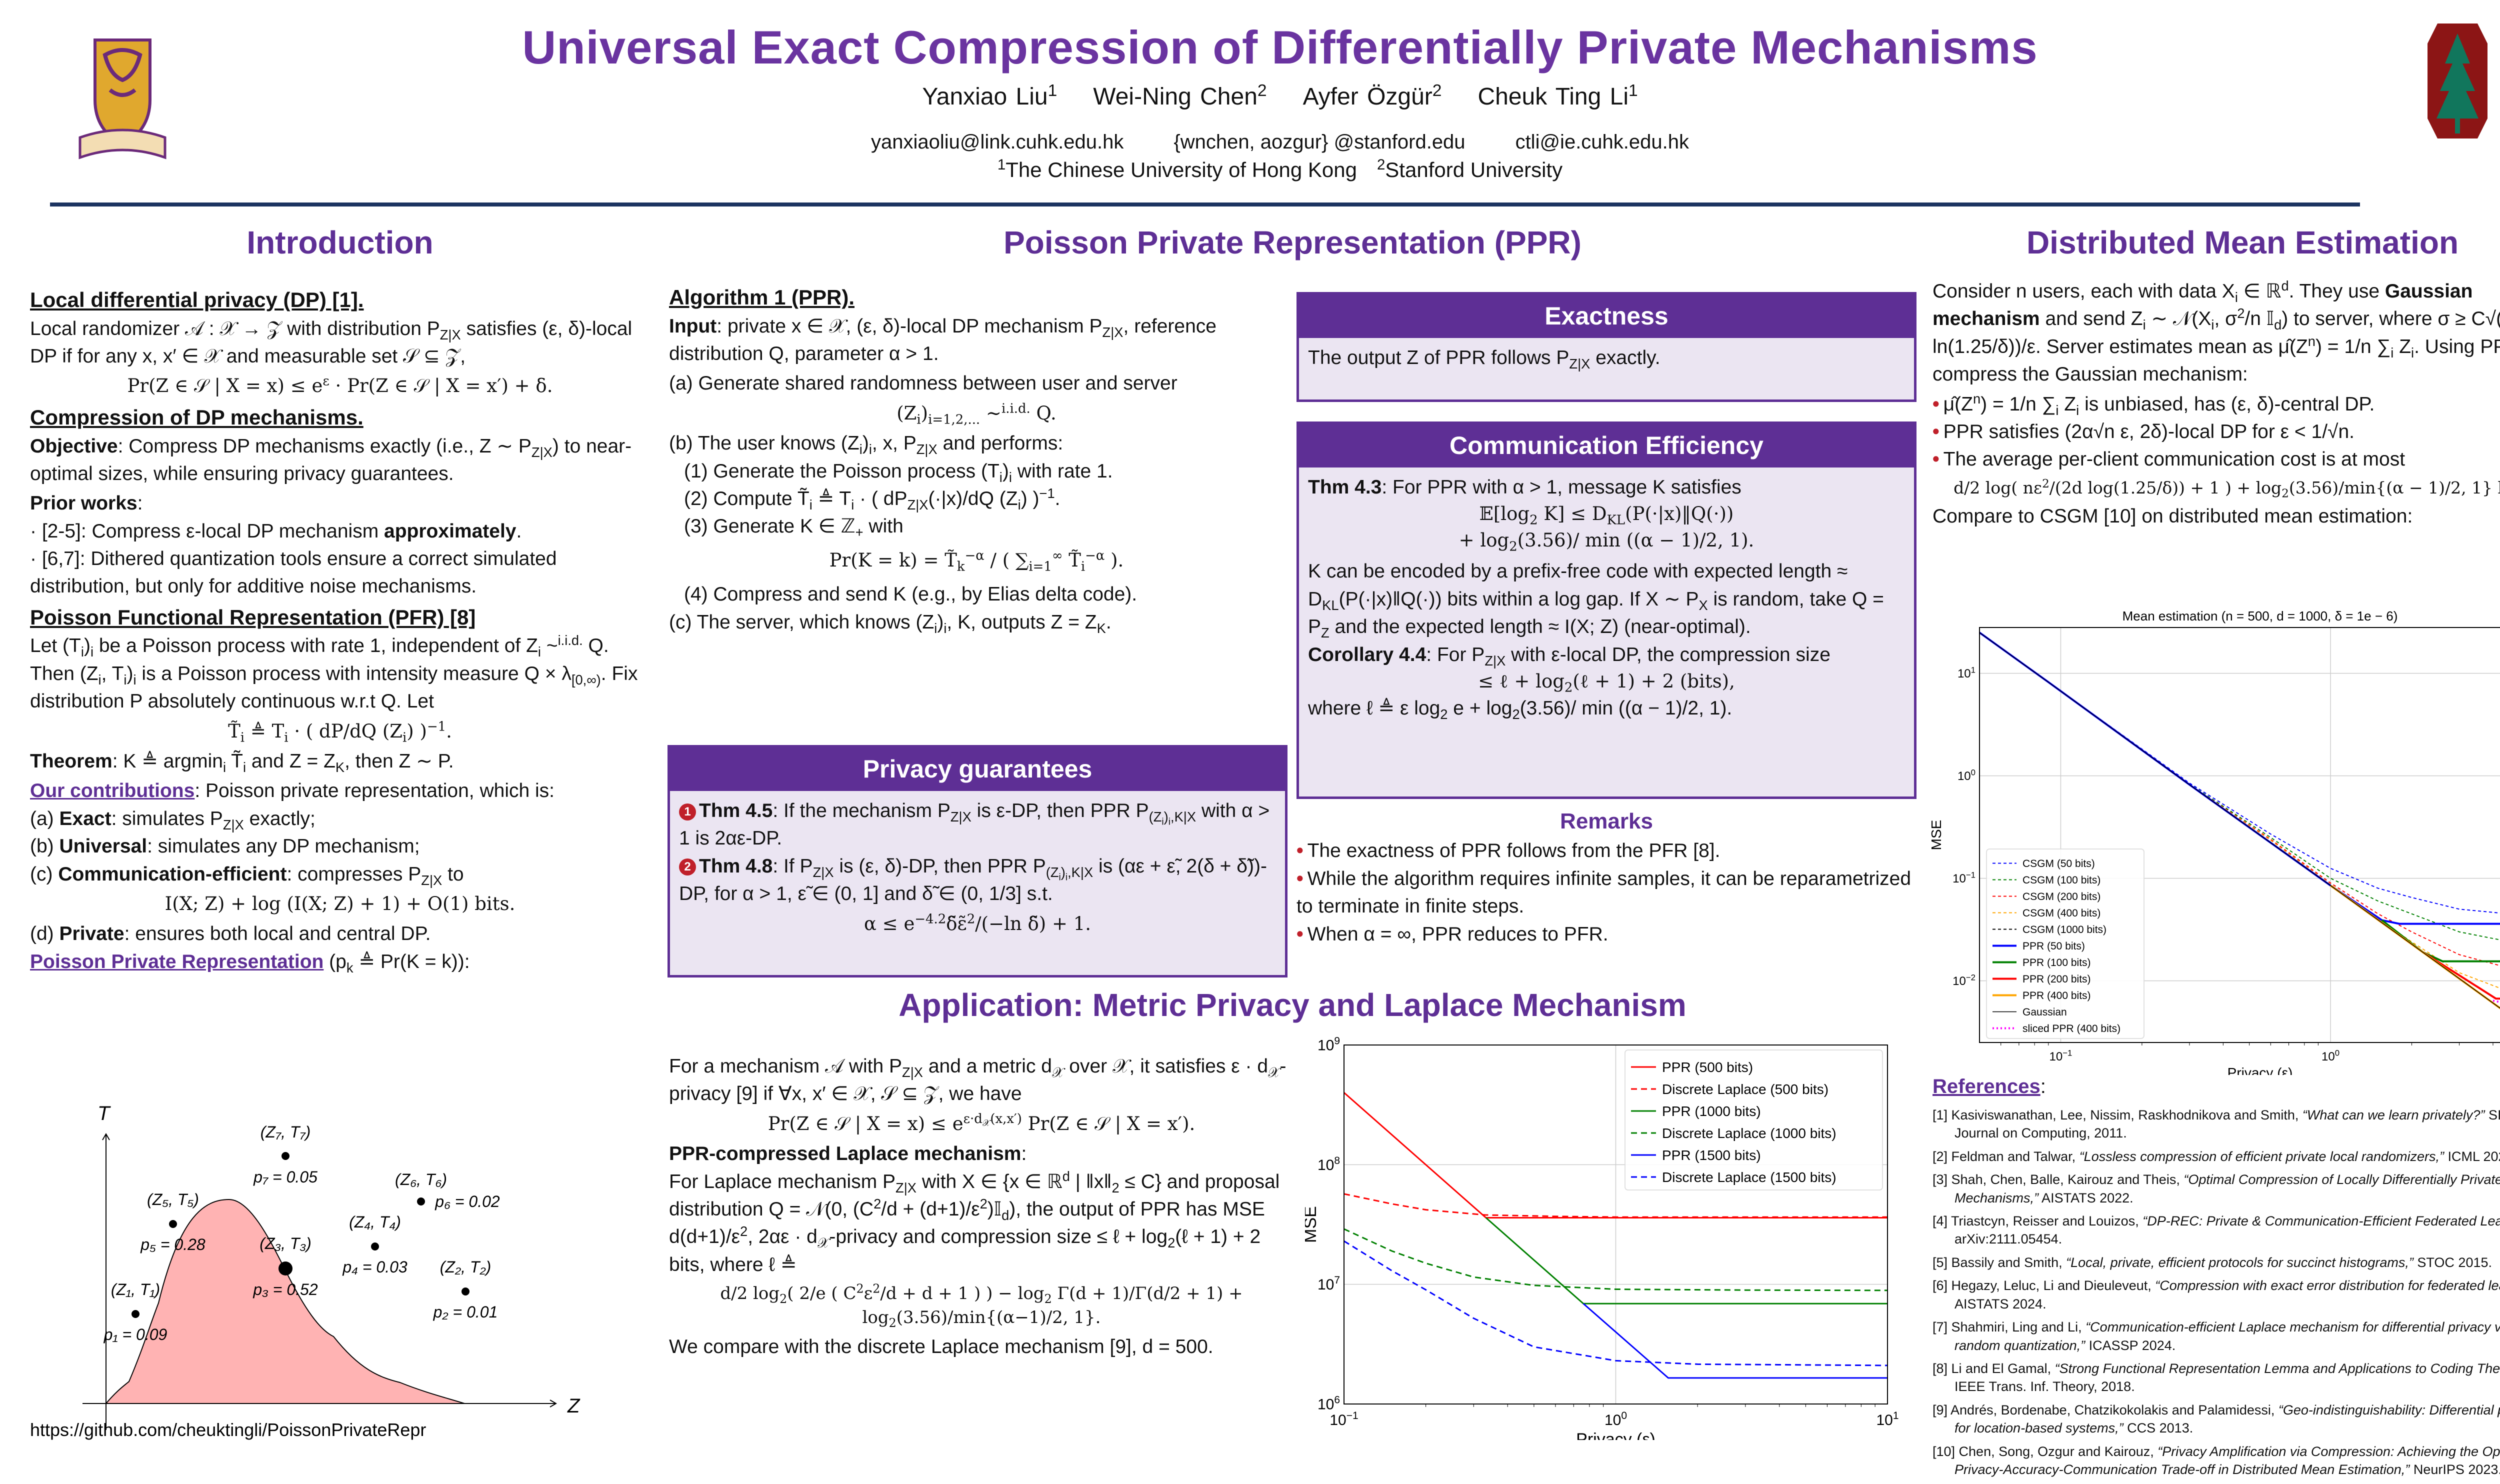 This screenshot has width=2500, height=1484. I want to click on y-tick-label: 10⁹, so click(1329, 1045).